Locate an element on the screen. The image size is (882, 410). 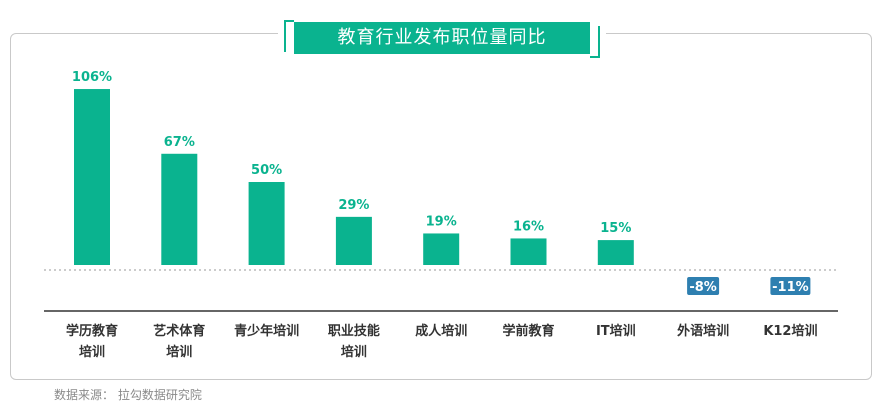
category-label-3-line-0: 职业技能 is located at coordinates (354, 331).